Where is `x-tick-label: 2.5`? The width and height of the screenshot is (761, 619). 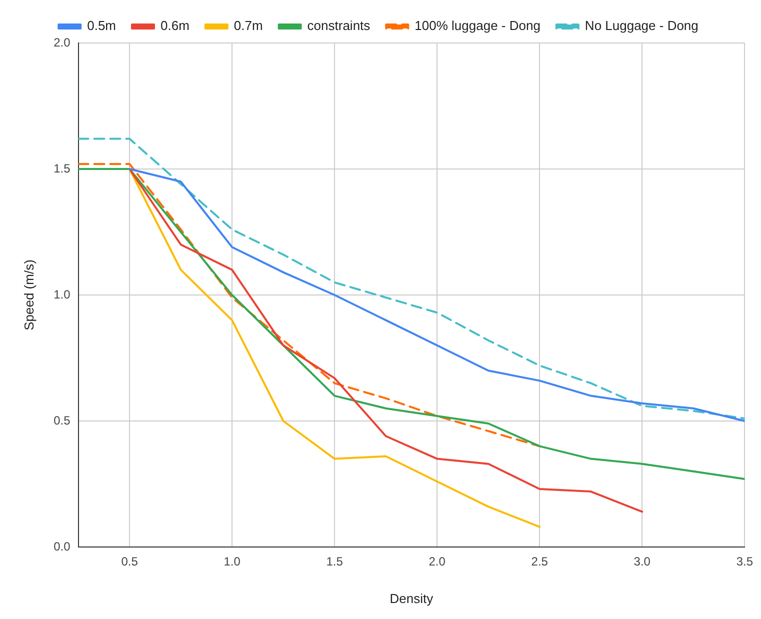 x-tick-label: 2.5 is located at coordinates (539, 561).